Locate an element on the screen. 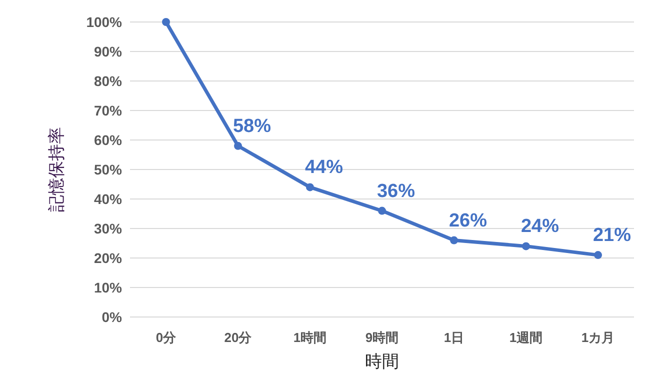 The width and height of the screenshot is (664, 389). y-tick-label: 30% is located at coordinates (108, 228).